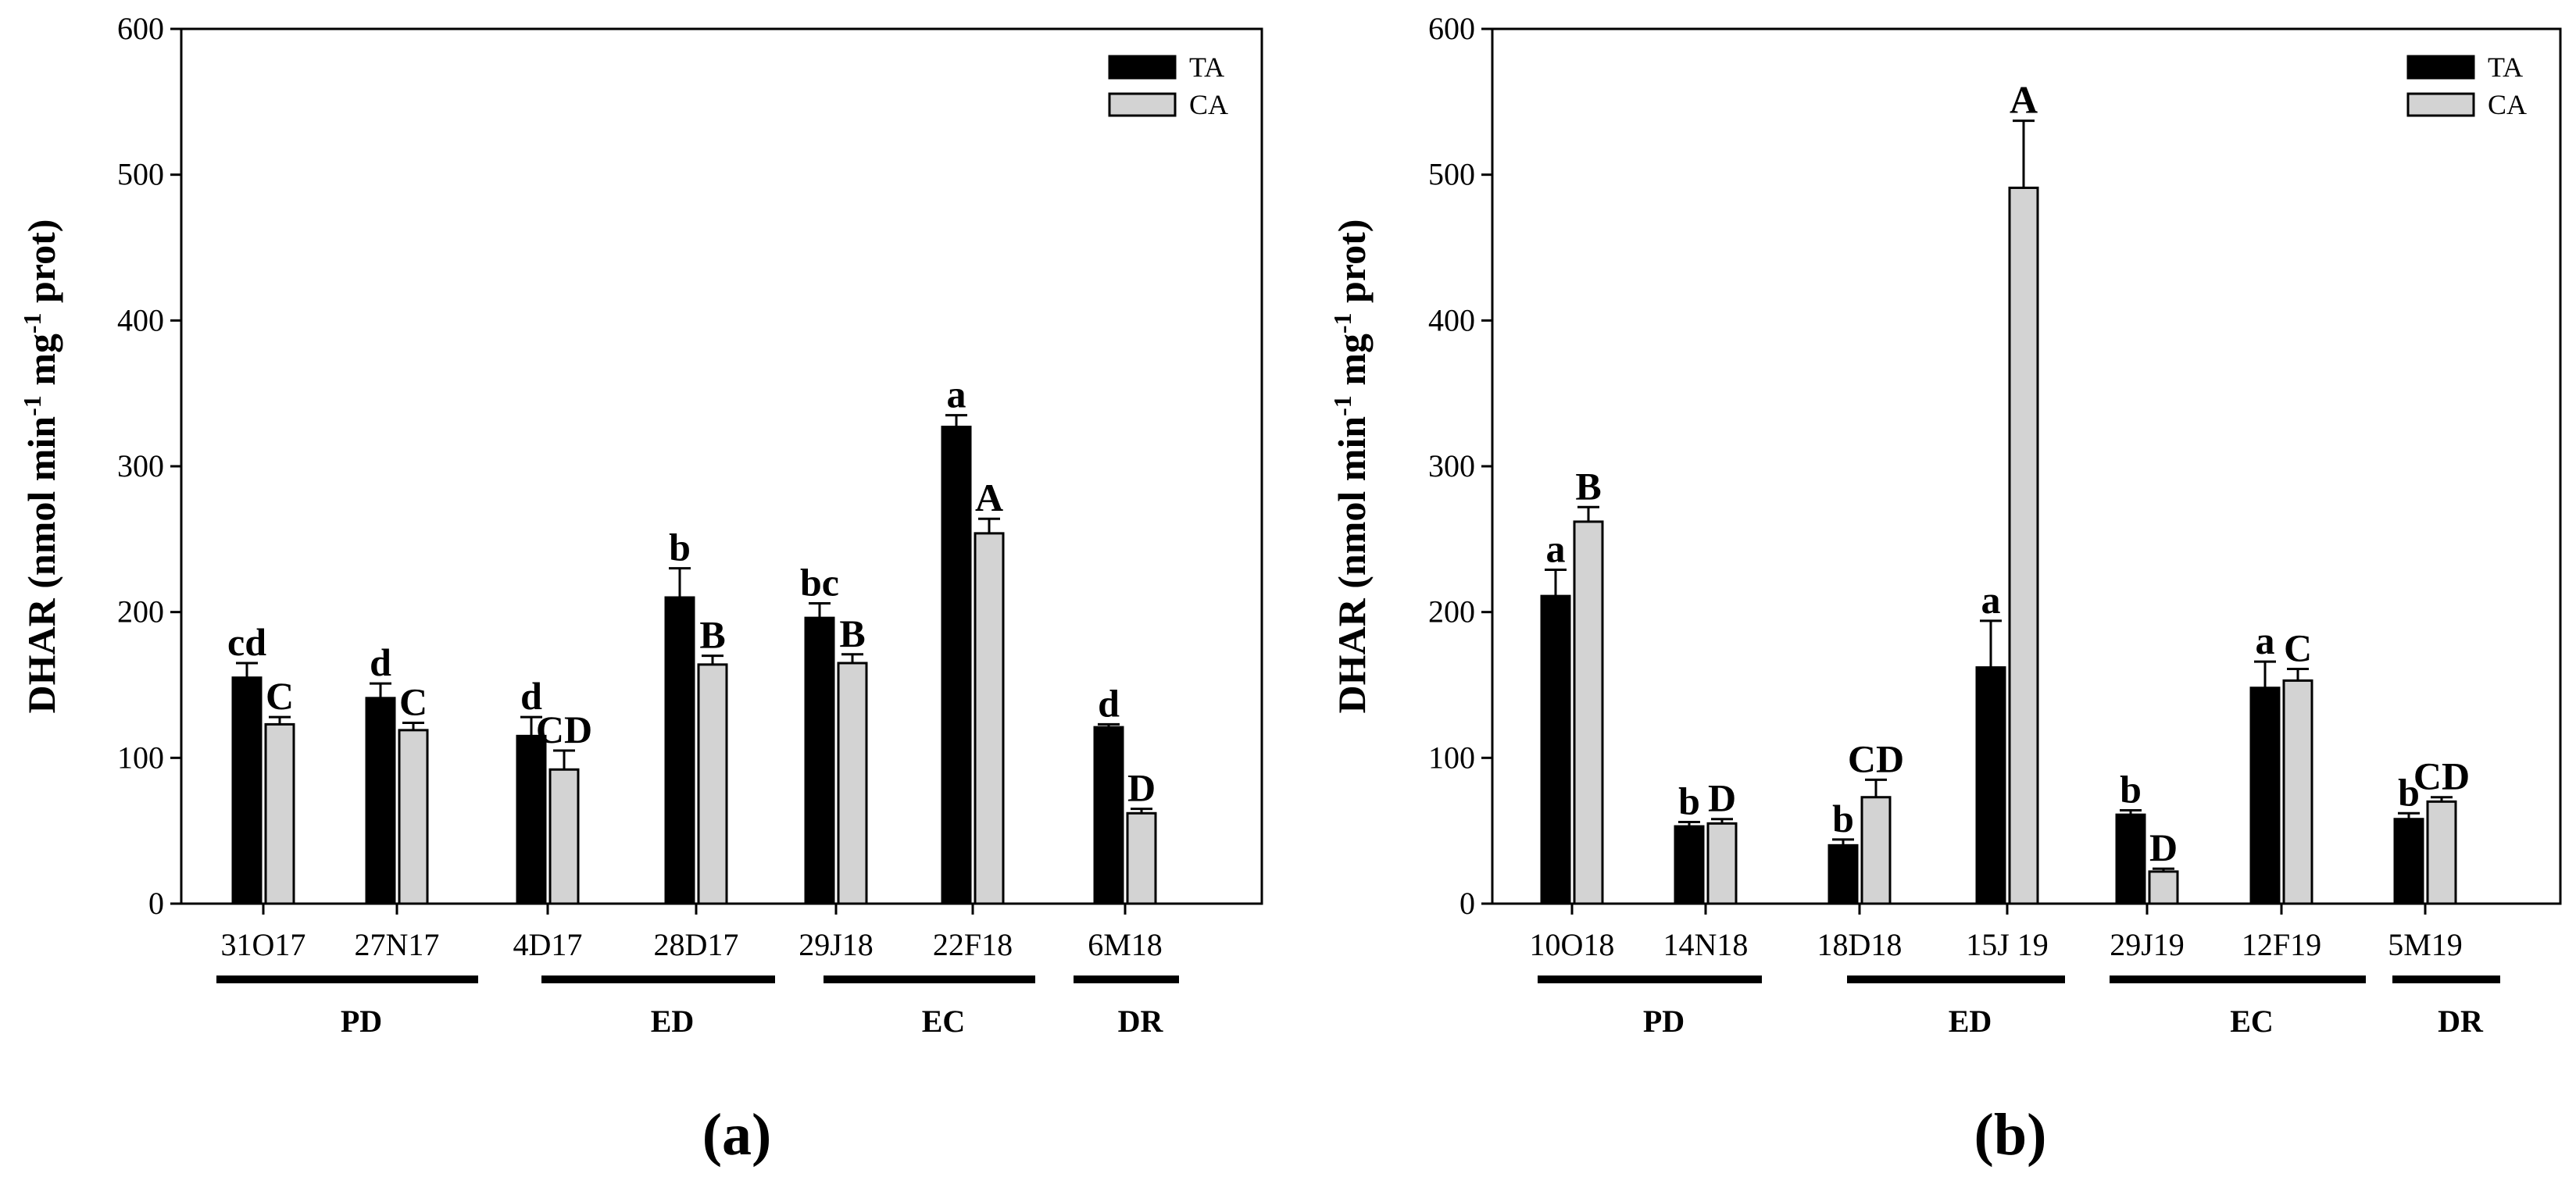 The height and width of the screenshot is (1177, 2576). Describe the element at coordinates (548, 944) in the screenshot. I see `category-label: 4D17` at that location.